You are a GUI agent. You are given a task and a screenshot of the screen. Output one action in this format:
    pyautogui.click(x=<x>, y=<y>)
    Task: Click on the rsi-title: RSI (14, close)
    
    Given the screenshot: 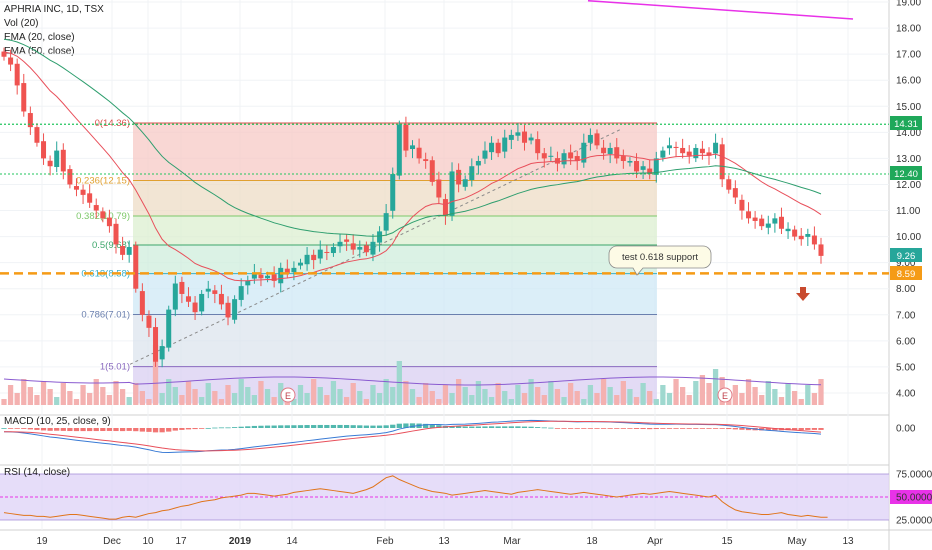 What is the action you would take?
    pyautogui.click(x=37, y=472)
    